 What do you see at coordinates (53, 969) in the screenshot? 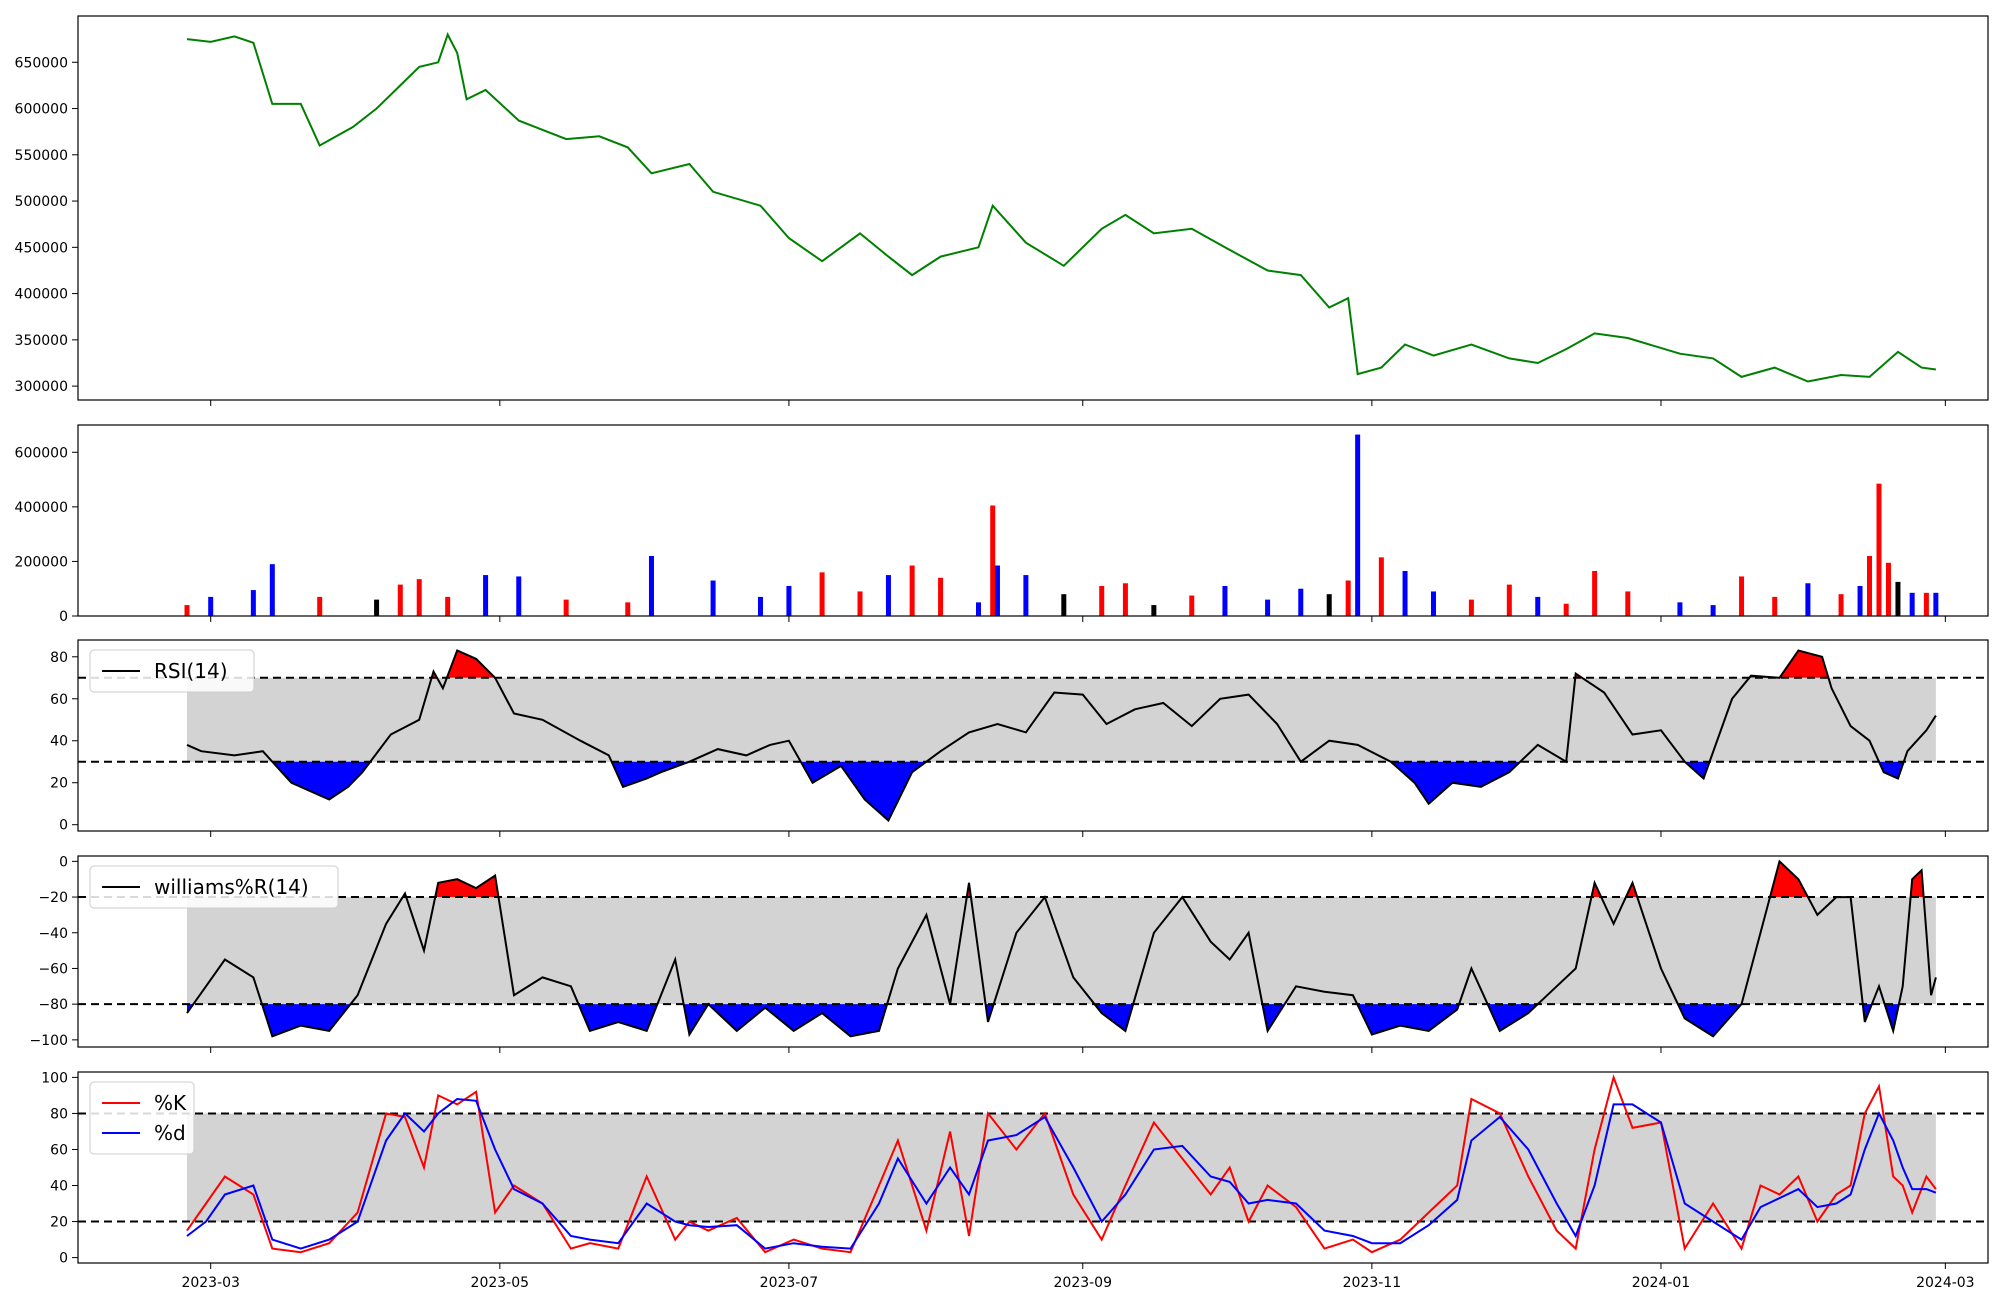
I see `y-tick-label: −60` at bounding box center [53, 969].